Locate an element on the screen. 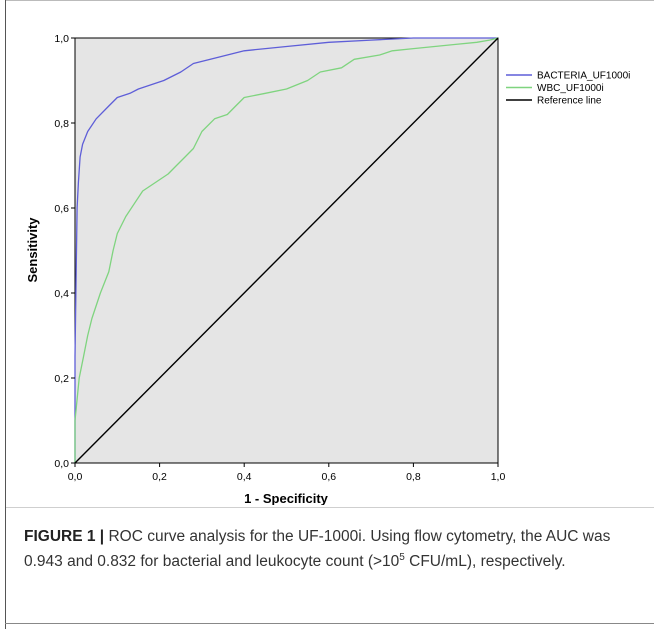  x-tick-label: 0,2 is located at coordinates (159, 477).